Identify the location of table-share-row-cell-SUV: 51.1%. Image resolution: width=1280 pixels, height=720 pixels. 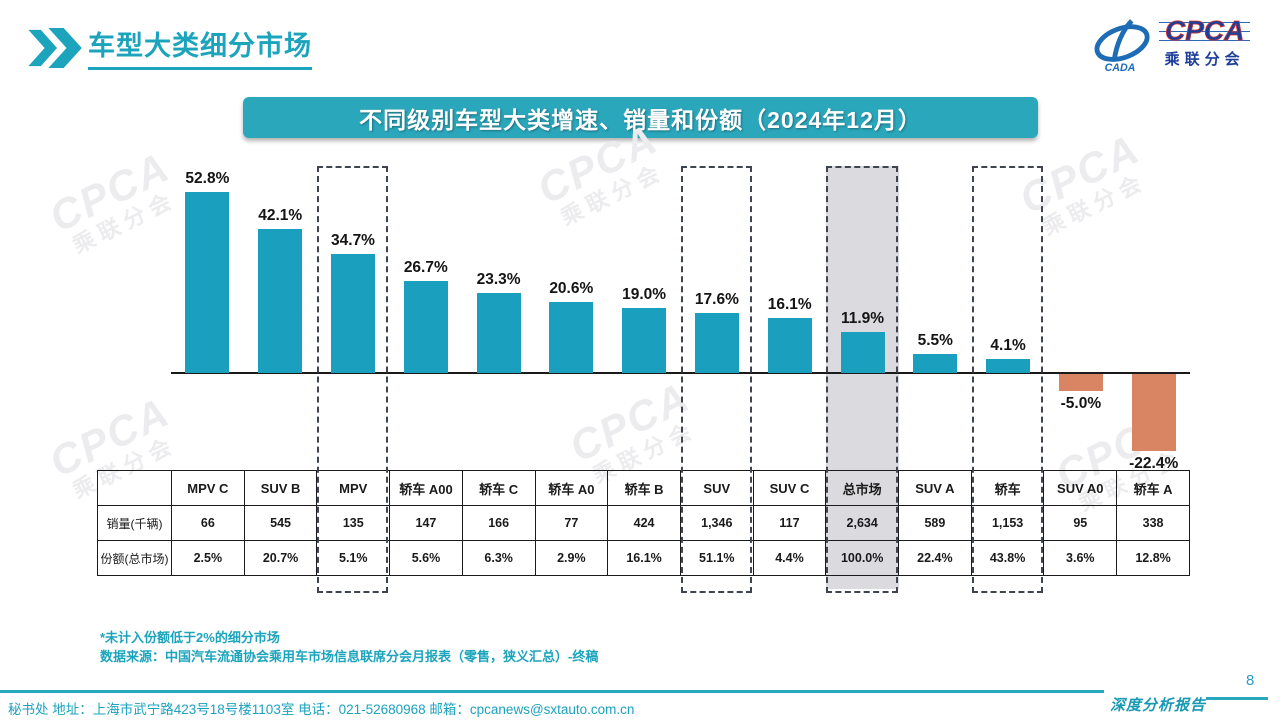
(716, 558).